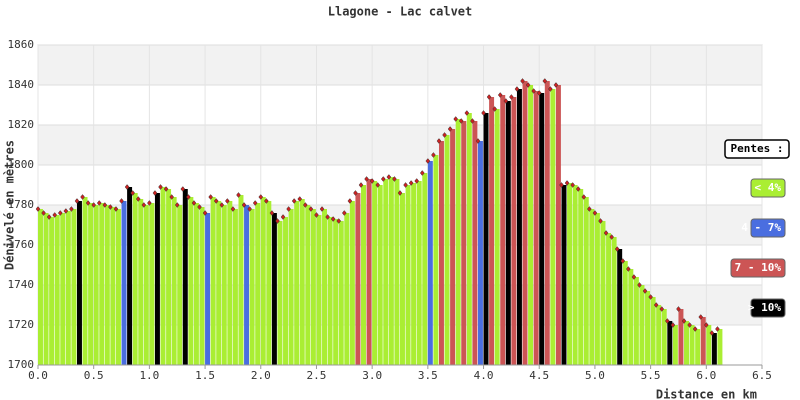 This screenshot has width=800, height=400. I want to click on x-tick-label: 3.0, so click(372, 375).